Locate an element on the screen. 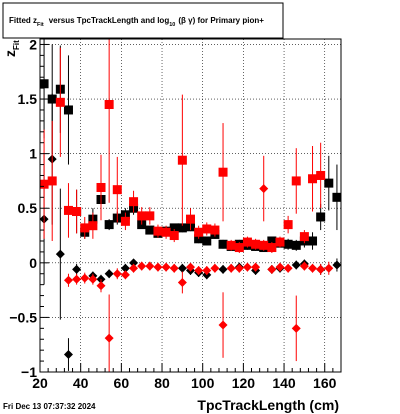  y-tick-label: −1 is located at coordinates (29, 372).